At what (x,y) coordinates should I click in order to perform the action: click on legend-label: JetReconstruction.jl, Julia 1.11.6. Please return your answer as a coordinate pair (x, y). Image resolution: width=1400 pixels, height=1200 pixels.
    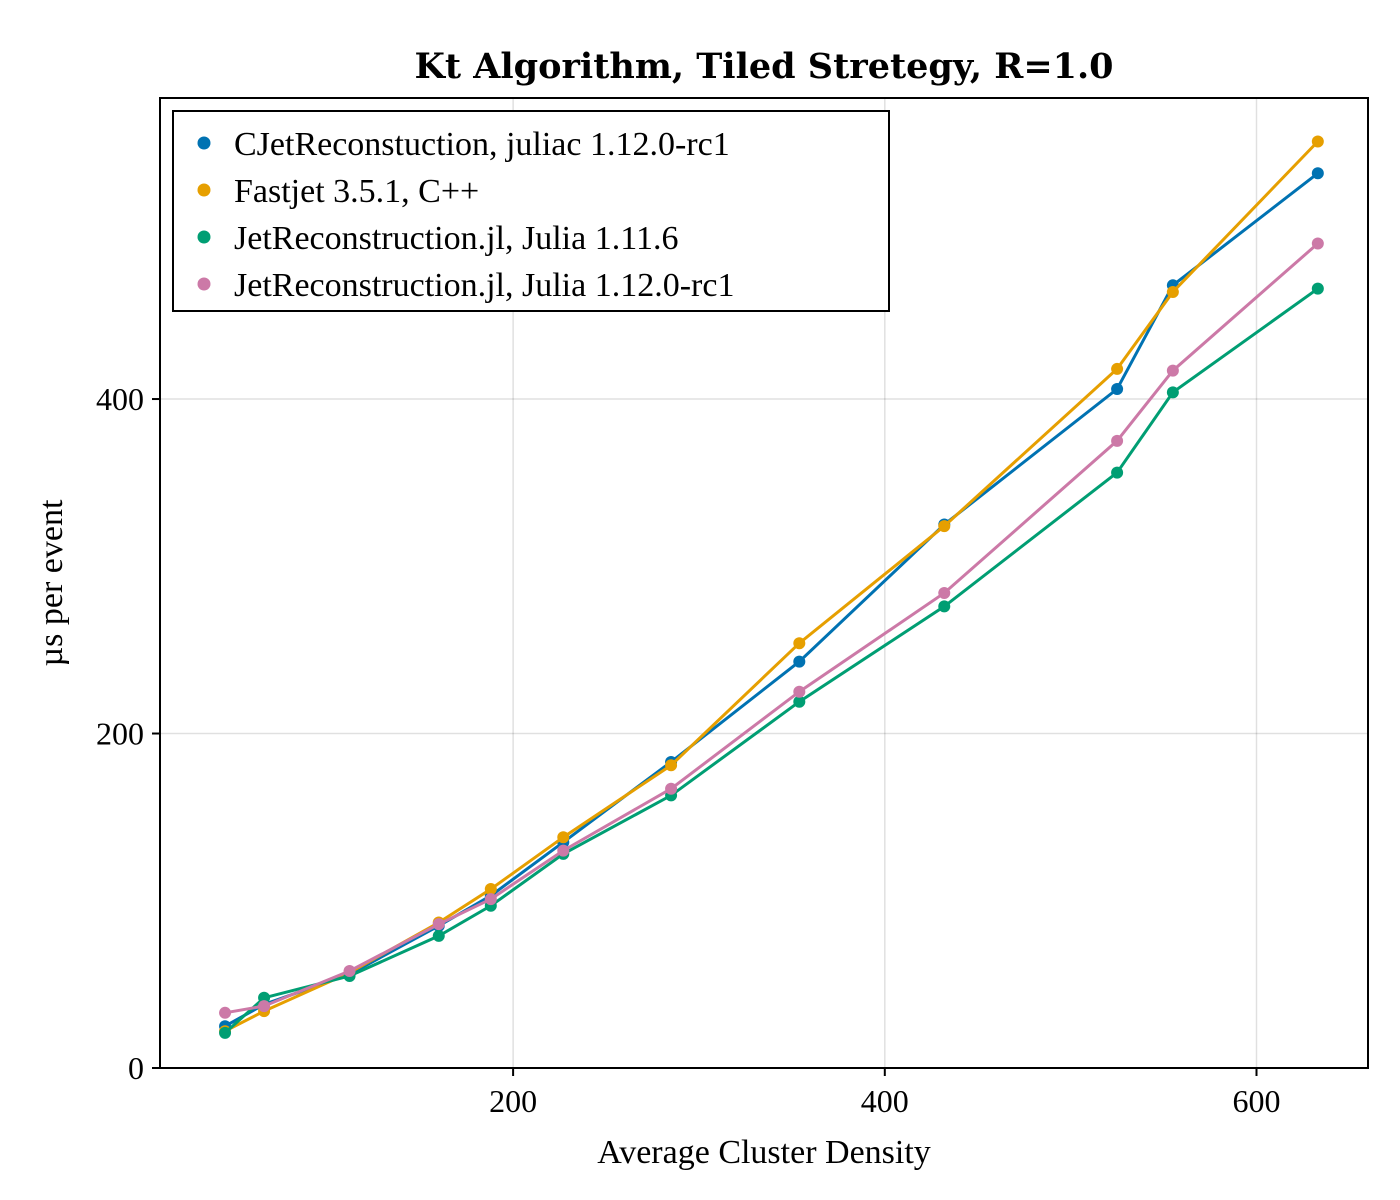
    Looking at the image, I should click on (456, 238).